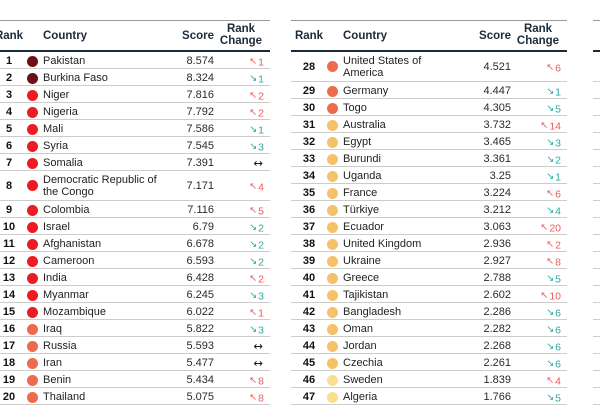 The image size is (600, 406). Describe the element at coordinates (539, 210) in the screenshot. I see `rank-change: ↘4` at that location.